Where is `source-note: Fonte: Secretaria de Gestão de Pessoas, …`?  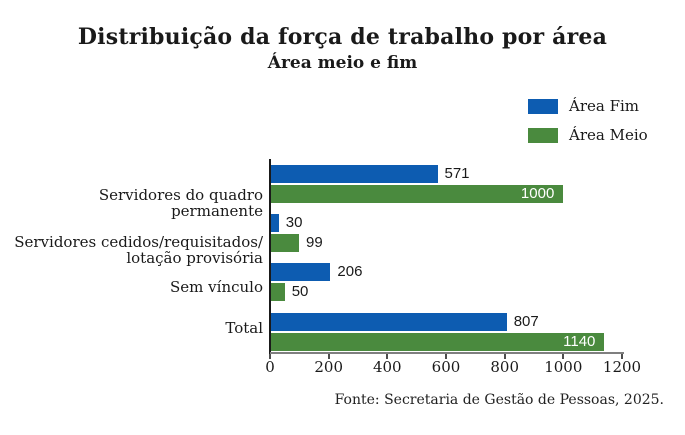 source-note: Fonte: Secretaria de Gestão de Pessoas, … is located at coordinates (499, 400).